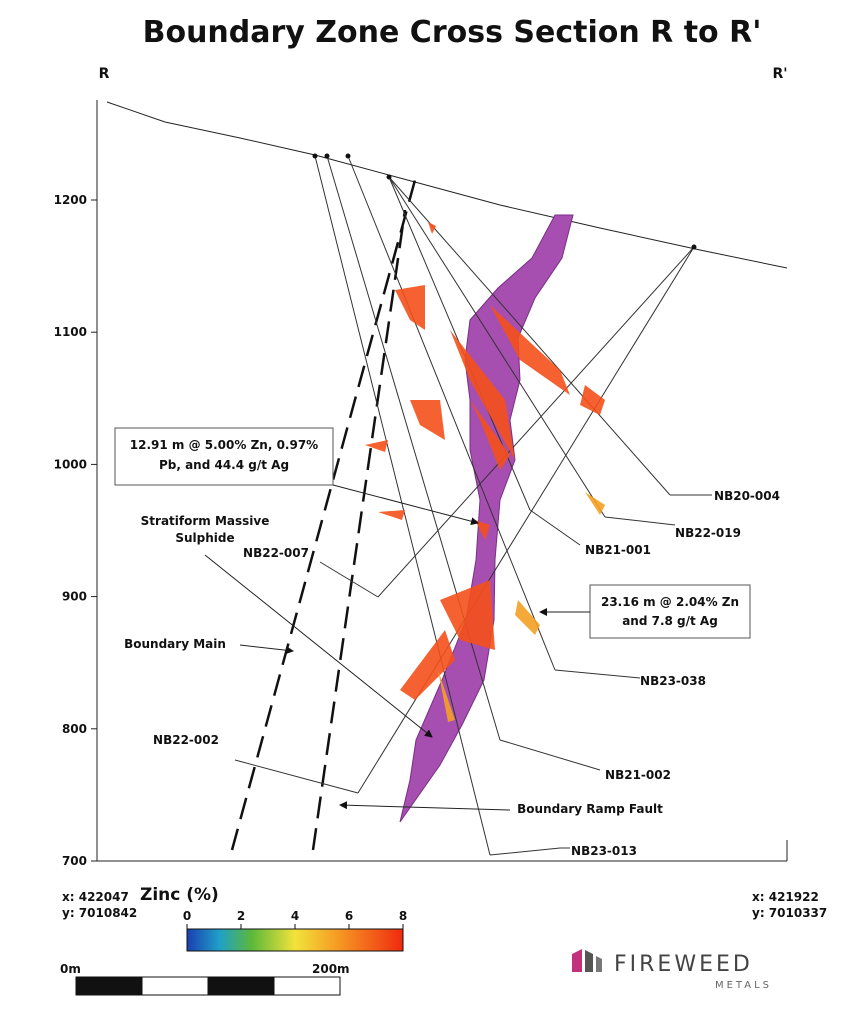 This screenshot has width=861, height=1028. What do you see at coordinates (670, 602) in the screenshot?
I see `callout-text: 23.16 m @ 2.04% Zn` at bounding box center [670, 602].